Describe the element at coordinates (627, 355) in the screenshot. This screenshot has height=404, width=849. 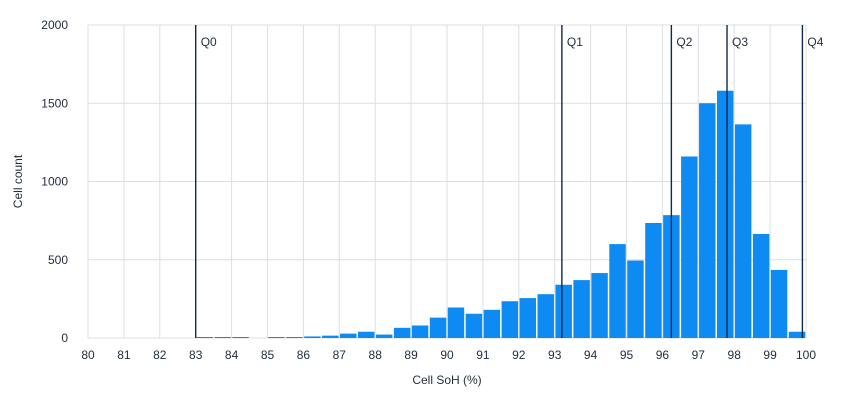
I see `x-tick-label: 95` at that location.